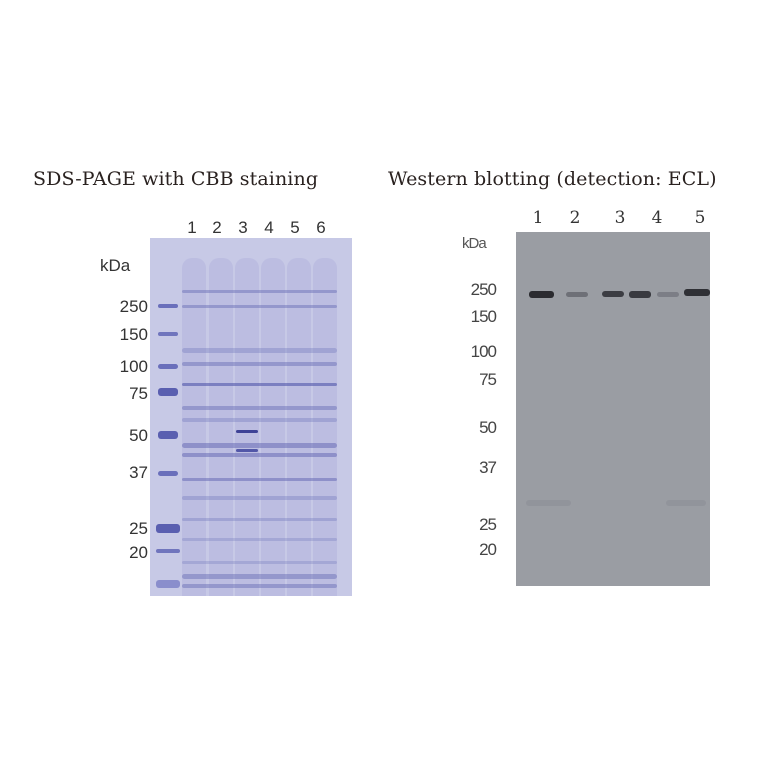 The image size is (764, 764). Describe the element at coordinates (613, 409) in the screenshot. I see `western-blot-membrane-image` at that location.